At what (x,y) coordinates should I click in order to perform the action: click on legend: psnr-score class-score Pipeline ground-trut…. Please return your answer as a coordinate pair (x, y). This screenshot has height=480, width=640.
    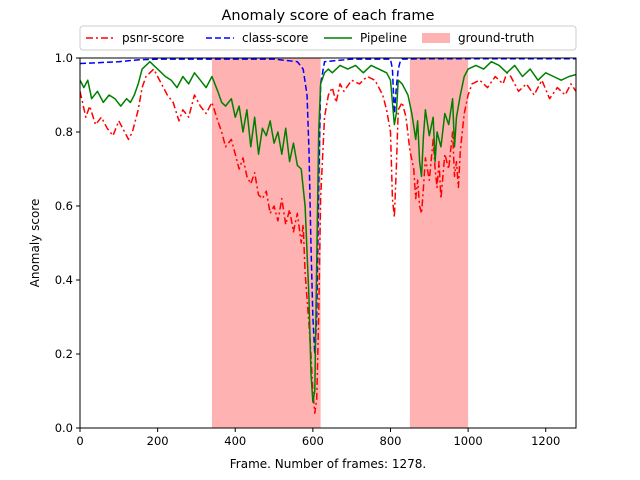
    Looking at the image, I should click on (328, 38).